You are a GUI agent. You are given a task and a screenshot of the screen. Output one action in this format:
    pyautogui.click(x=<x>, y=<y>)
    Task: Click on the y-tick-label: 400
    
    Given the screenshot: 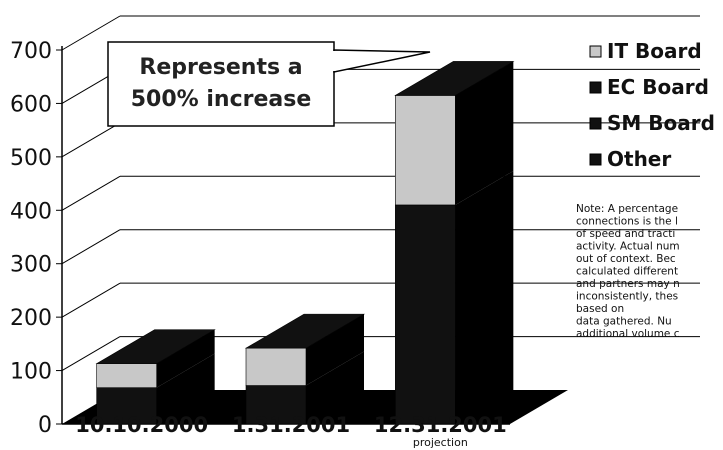 What is the action you would take?
    pyautogui.click(x=31, y=211)
    